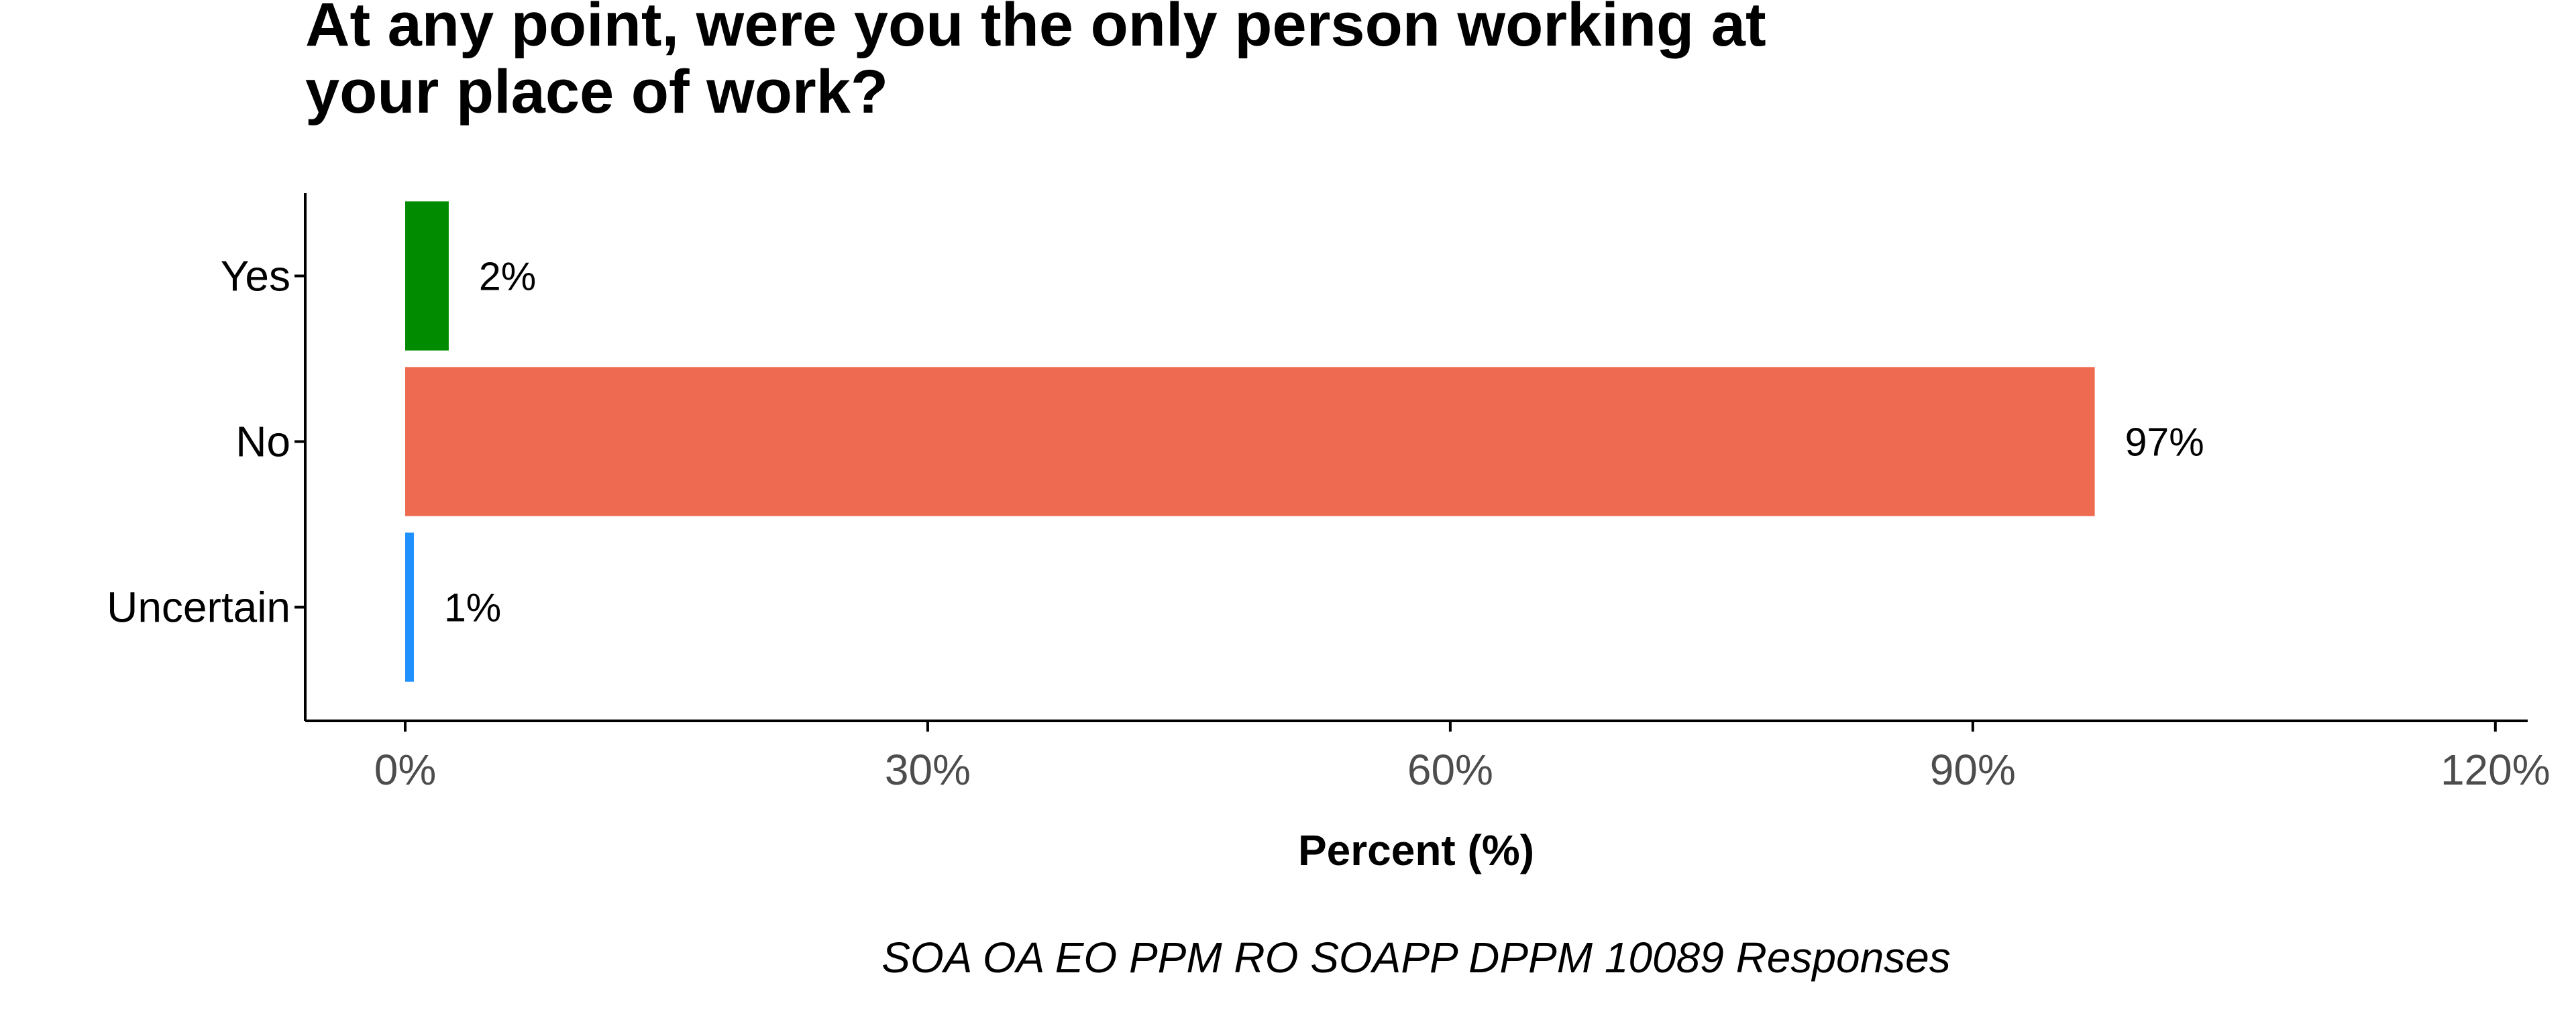 The image size is (2576, 1030). What do you see at coordinates (206, 442) in the screenshot?
I see `y-axis-ticks: Yes No Uncertain` at bounding box center [206, 442].